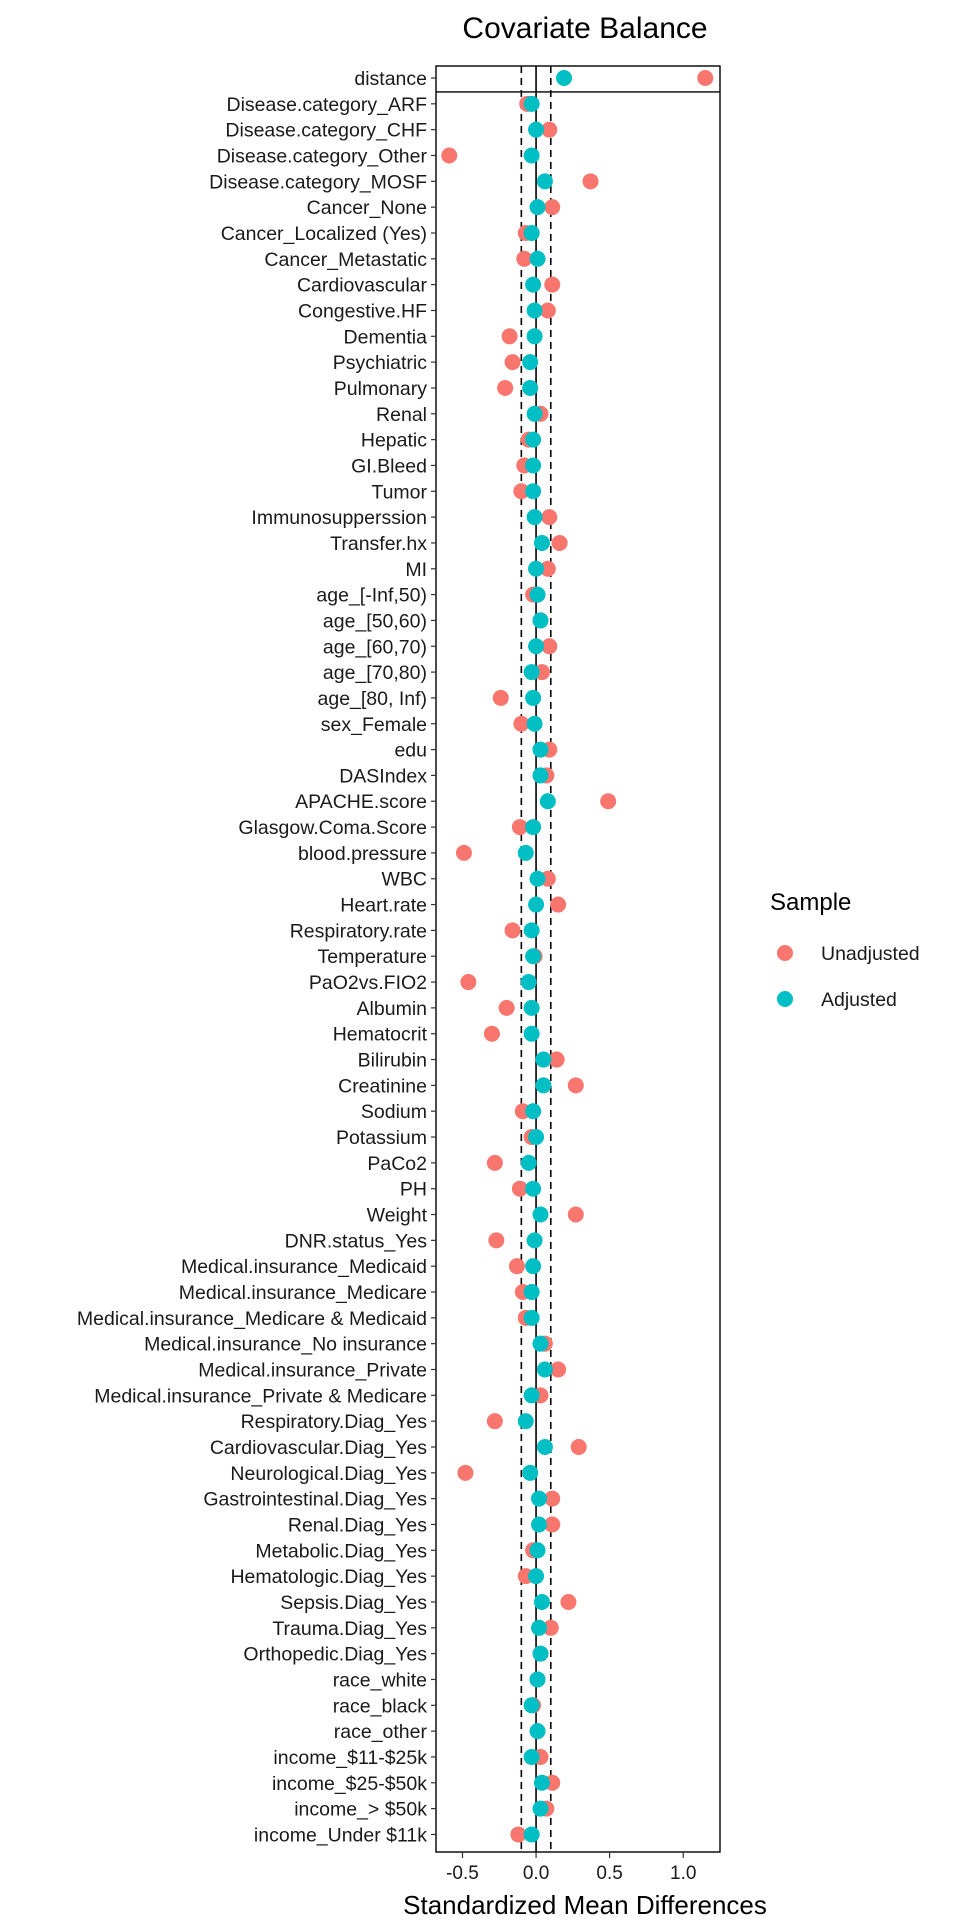 This screenshot has height=1920, width=960. I want to click on y-tick-label: Medical.insurance_Private, so click(312, 1371).